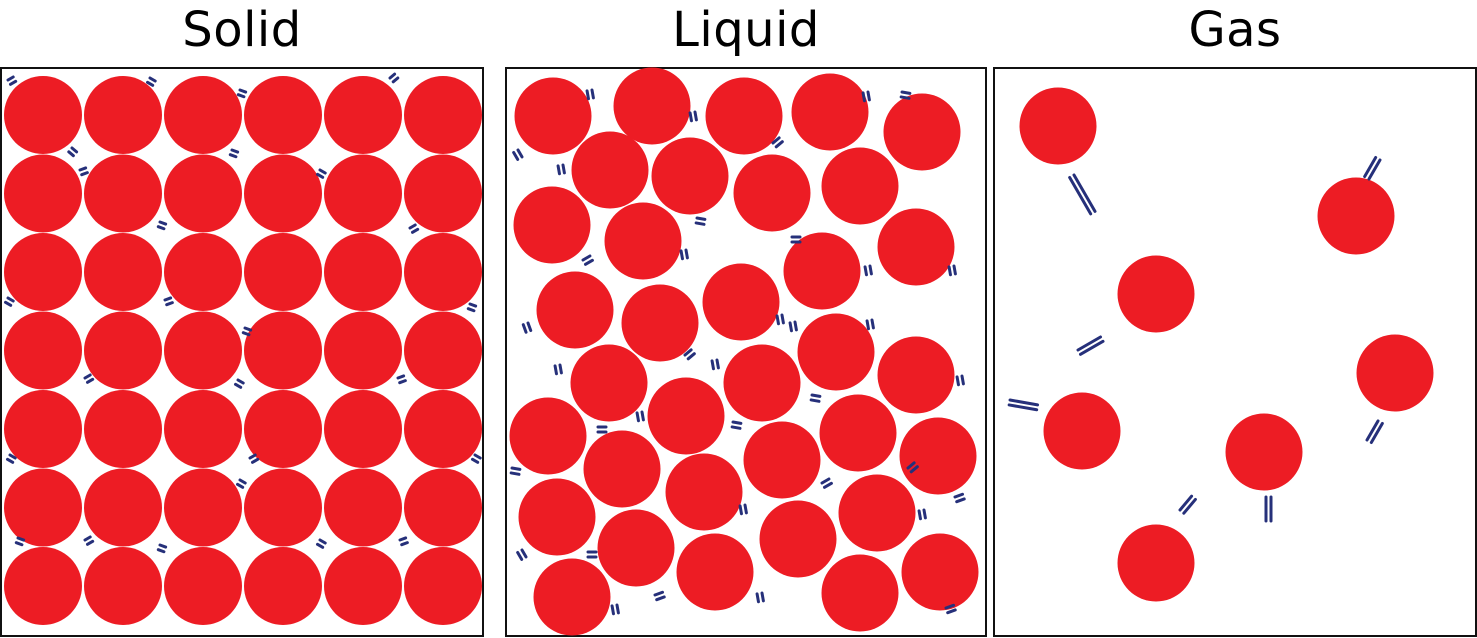 The height and width of the screenshot is (638, 1477). Describe the element at coordinates (746, 30) in the screenshot. I see `liquid-title: Liquid` at that location.